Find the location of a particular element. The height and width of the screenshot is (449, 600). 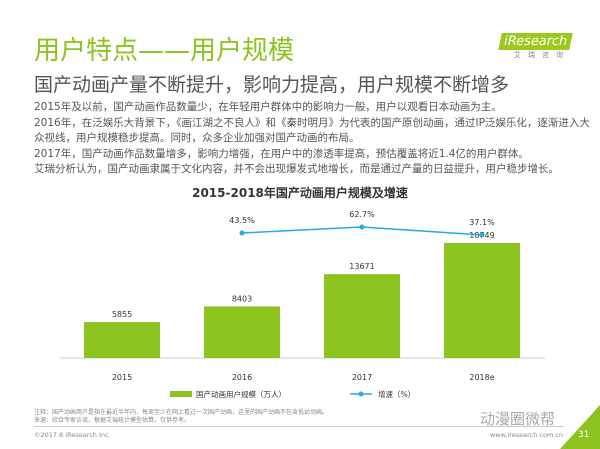

page-number: 31 is located at coordinates (584, 435).